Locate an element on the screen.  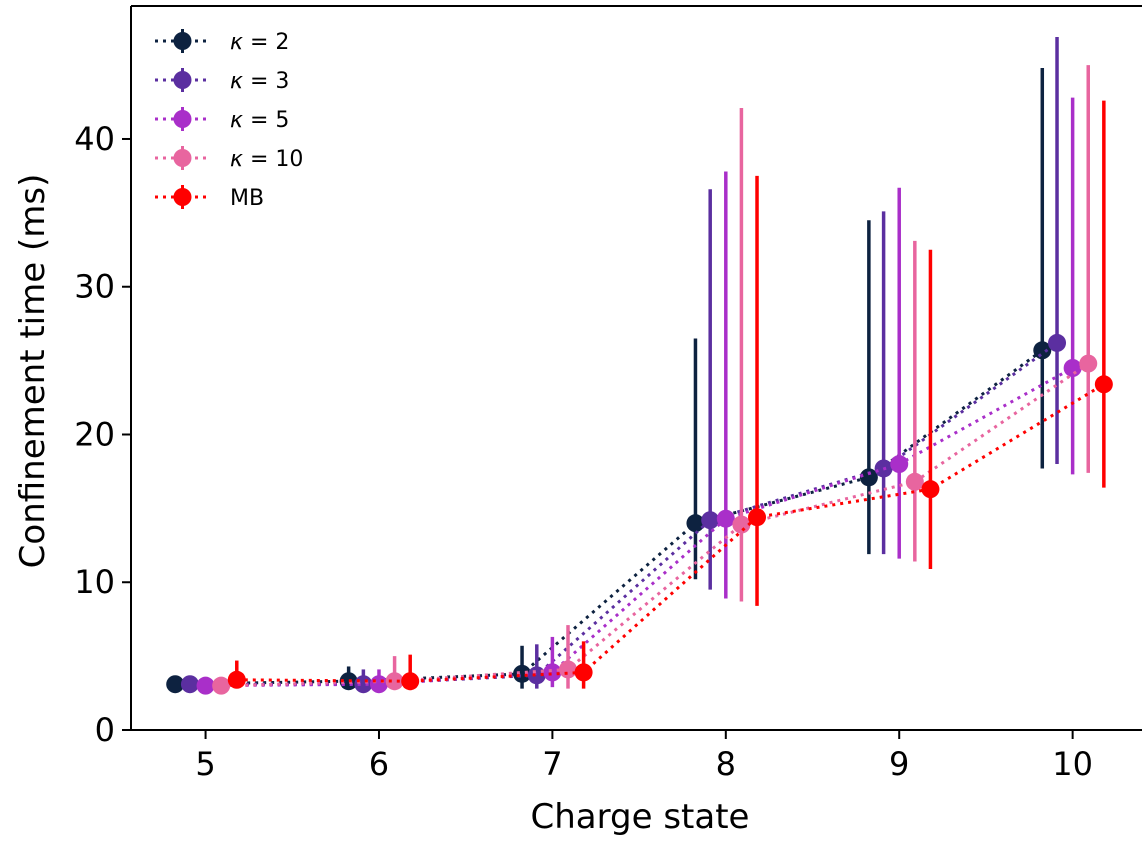
y-tick-label: 20 is located at coordinates (94, 434).